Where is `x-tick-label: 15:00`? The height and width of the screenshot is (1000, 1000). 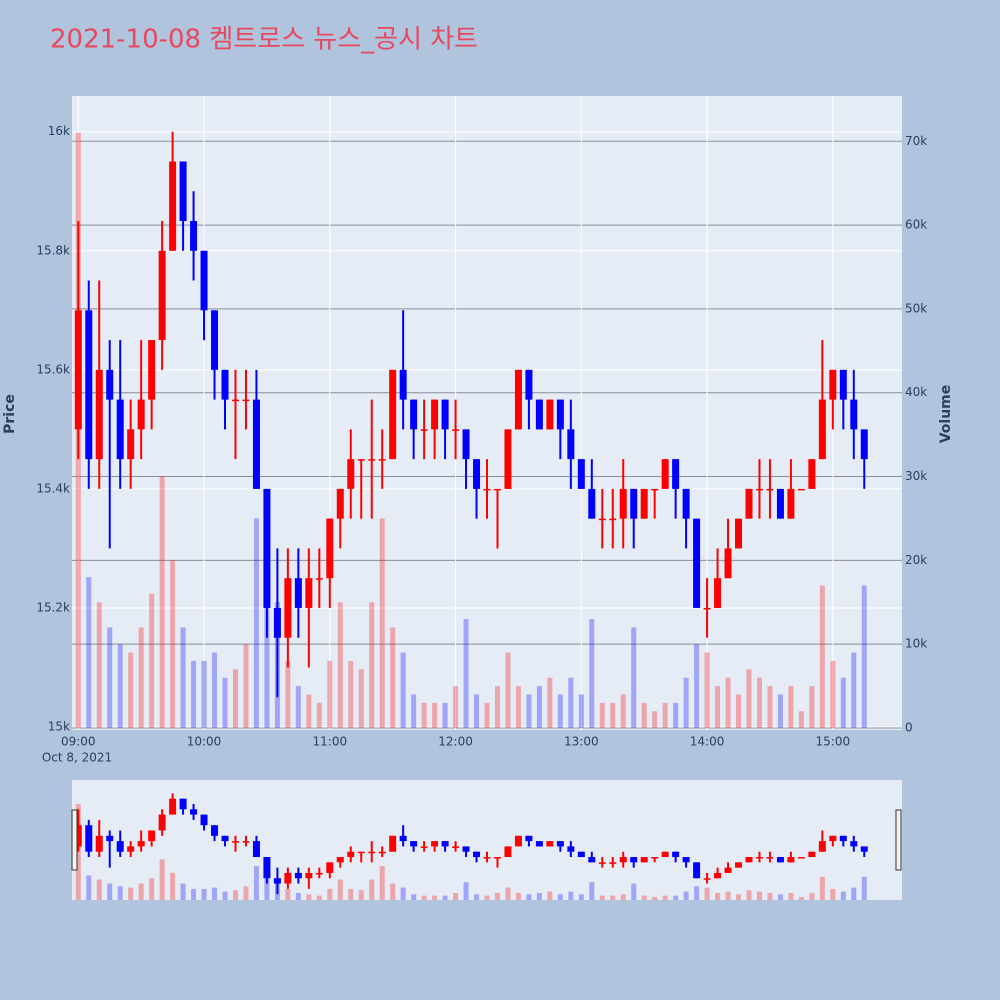 x-tick-label: 15:00 is located at coordinates (833, 742).